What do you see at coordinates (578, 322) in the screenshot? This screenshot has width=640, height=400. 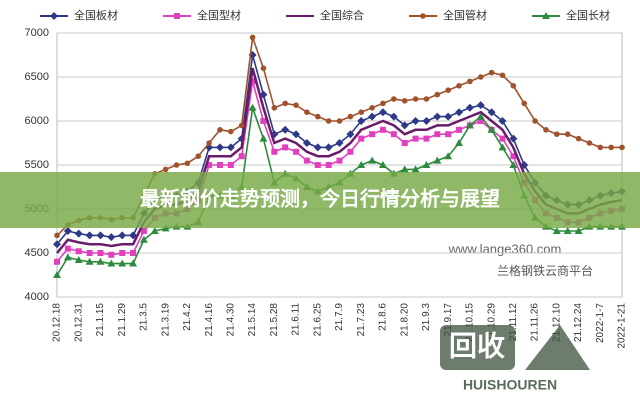 I see `x-tick-label: 21.12.24` at bounding box center [578, 322].